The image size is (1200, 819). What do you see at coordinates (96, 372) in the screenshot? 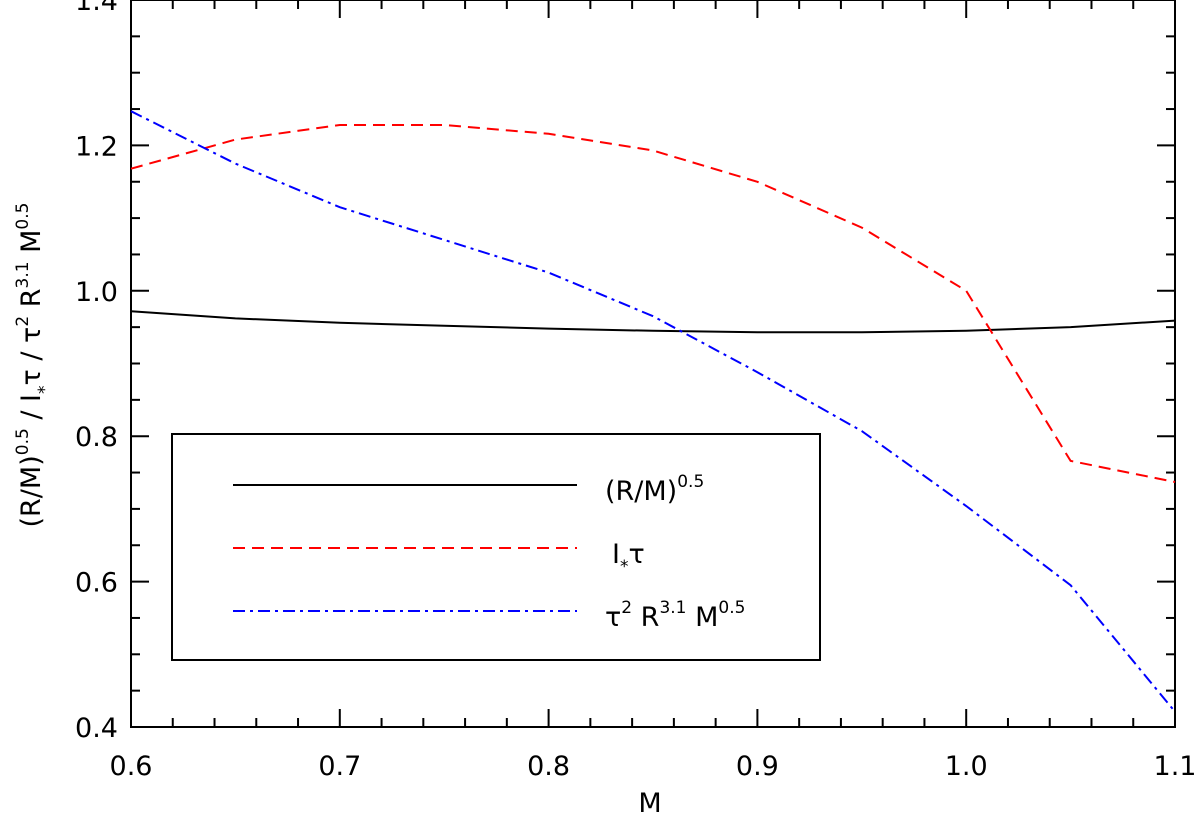
I see `y-tick-labels: 0.4 0.6 0.8 1.0 1.2 1.4` at bounding box center [96, 372].